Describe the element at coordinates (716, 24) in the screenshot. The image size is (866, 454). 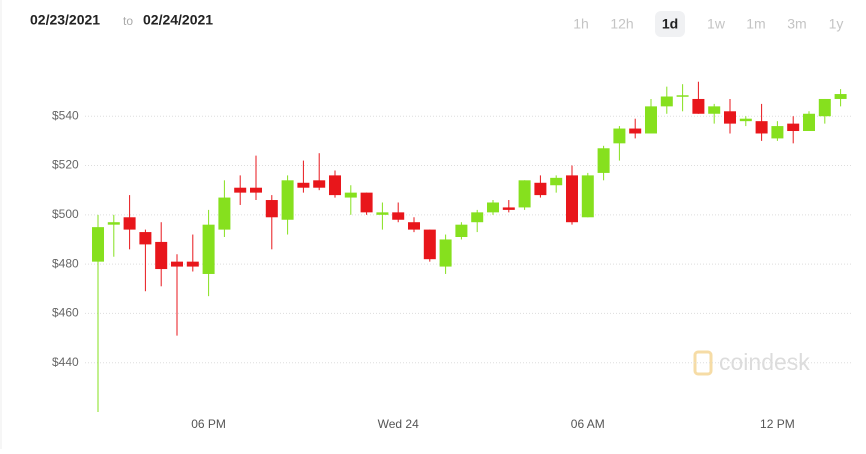
I see `range-button: 1w` at that location.